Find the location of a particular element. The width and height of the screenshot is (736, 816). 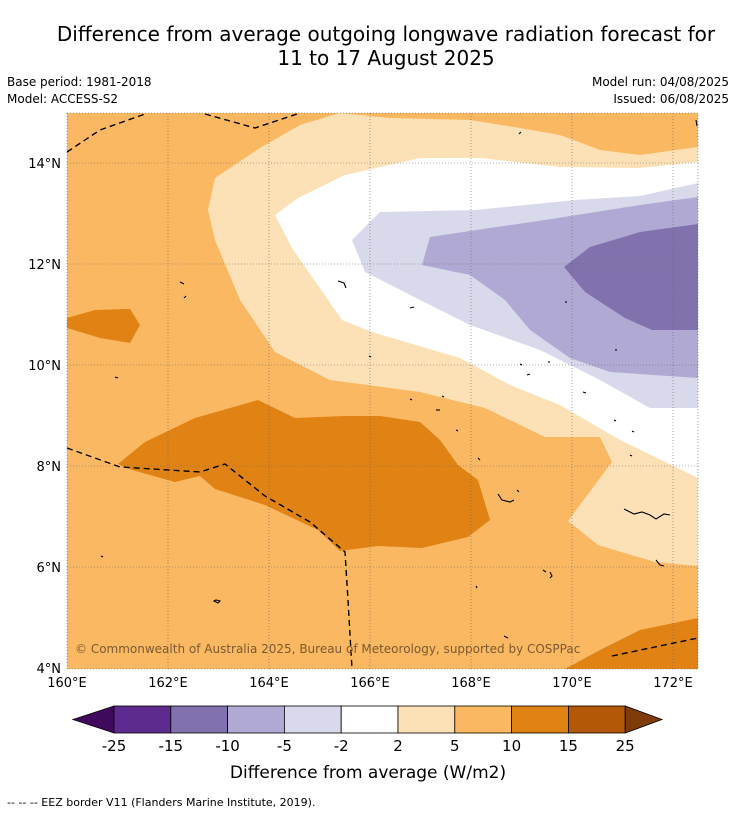

lon-tick-label: 162°E is located at coordinates (168, 683).